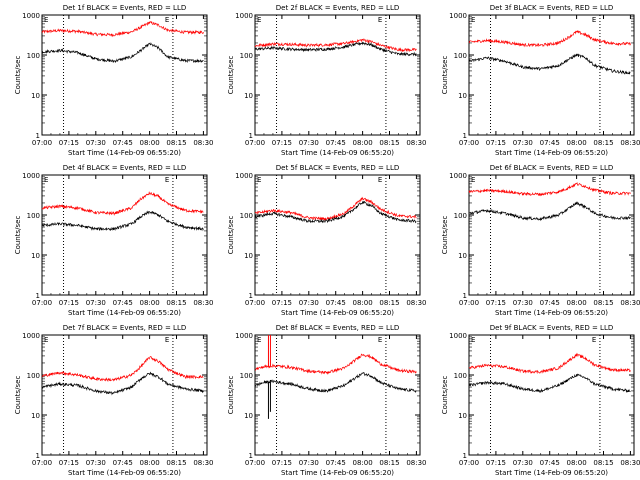 The height and width of the screenshot is (480, 640). I want to click on plot-title: Det 2f BLACK = Events, RED = LLD, so click(337, 8).